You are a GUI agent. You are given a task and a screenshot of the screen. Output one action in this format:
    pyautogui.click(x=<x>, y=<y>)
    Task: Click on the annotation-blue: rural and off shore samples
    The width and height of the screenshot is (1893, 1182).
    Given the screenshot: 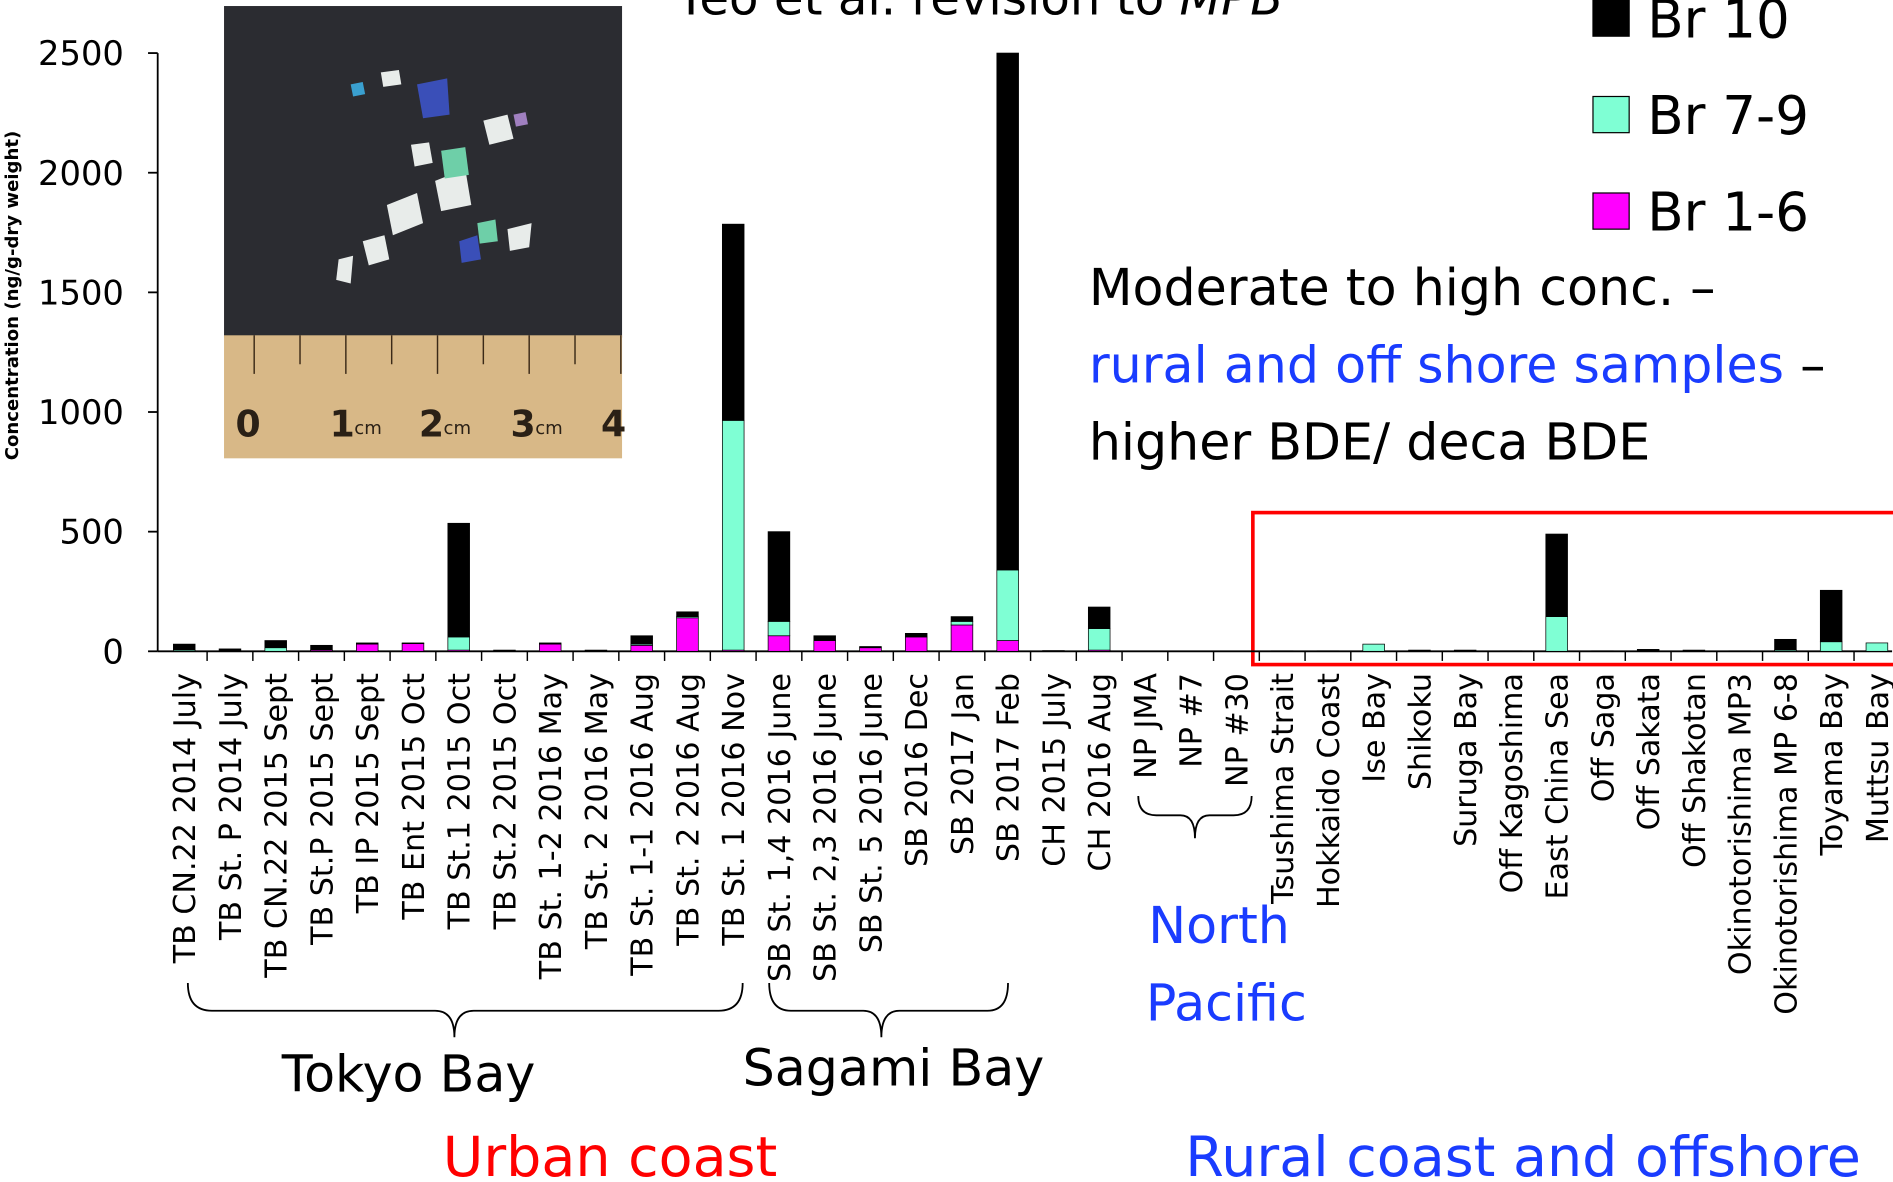 What is the action you would take?
    pyautogui.click(x=1436, y=364)
    